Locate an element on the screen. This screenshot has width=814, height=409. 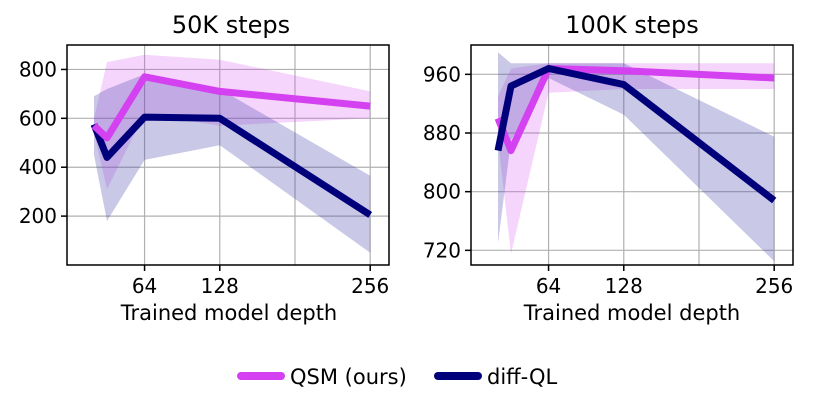
legend-label-qsm: QSM (ours) is located at coordinates (348, 377).